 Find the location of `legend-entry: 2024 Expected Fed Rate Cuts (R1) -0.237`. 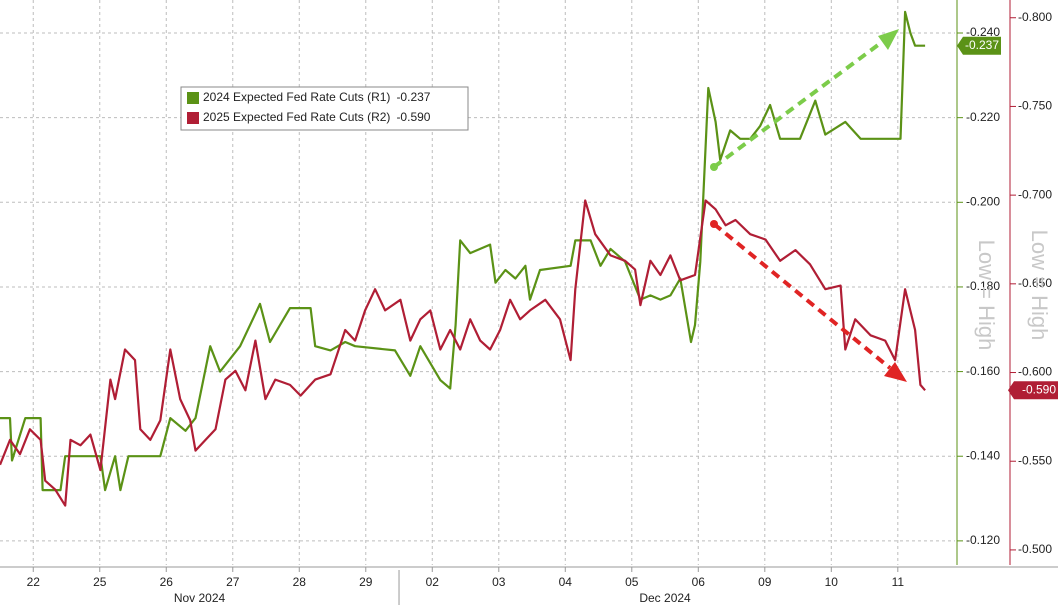

legend-entry: 2024 Expected Fed Rate Cuts (R1) -0.237 is located at coordinates (317, 97).